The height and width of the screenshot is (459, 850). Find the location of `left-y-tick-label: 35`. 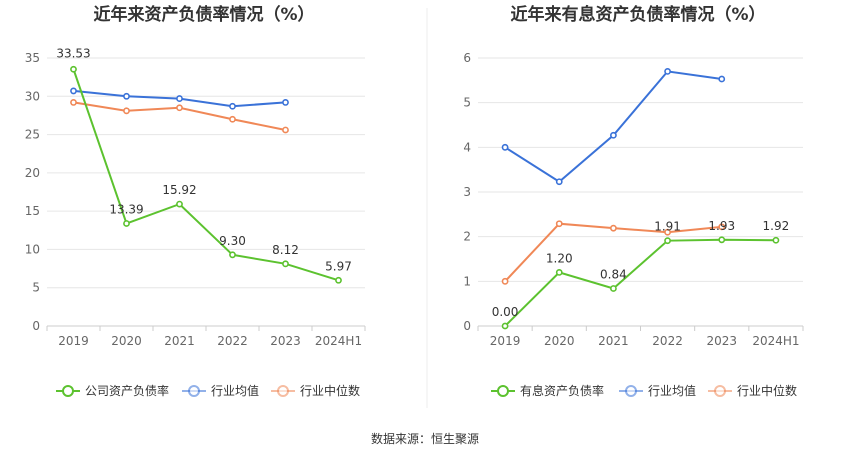

left-y-tick-label: 35 is located at coordinates (32, 58).